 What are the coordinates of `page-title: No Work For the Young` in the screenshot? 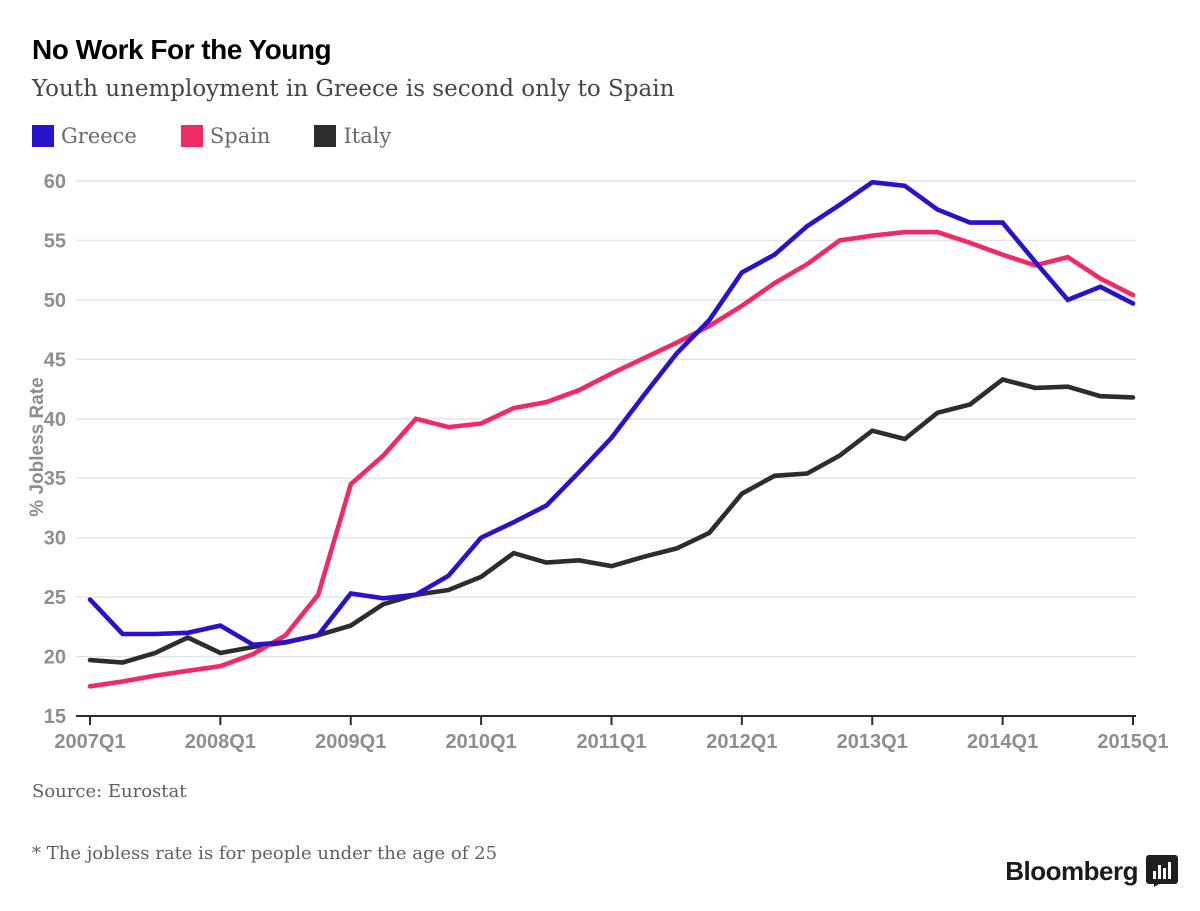 It's located at (182, 49).